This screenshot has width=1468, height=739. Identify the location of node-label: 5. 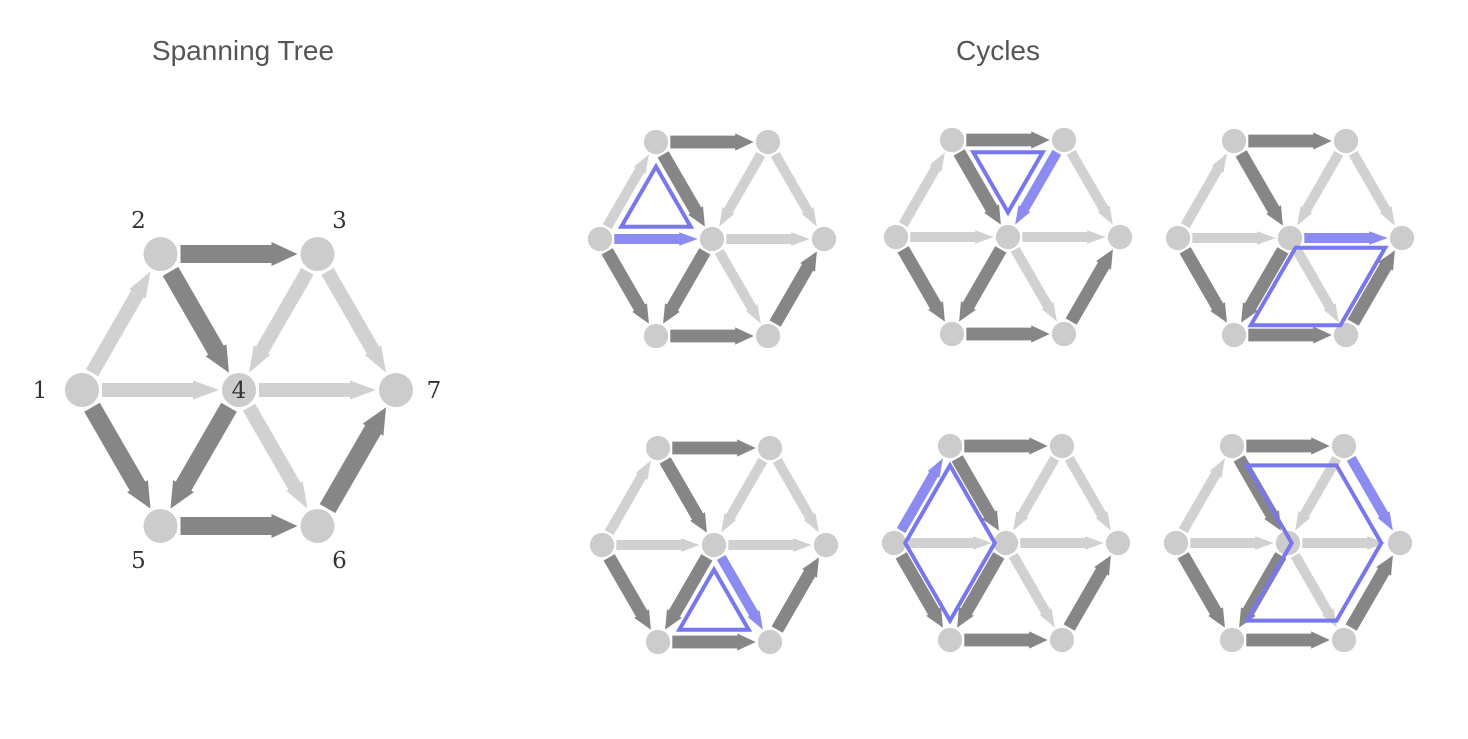
(138, 561).